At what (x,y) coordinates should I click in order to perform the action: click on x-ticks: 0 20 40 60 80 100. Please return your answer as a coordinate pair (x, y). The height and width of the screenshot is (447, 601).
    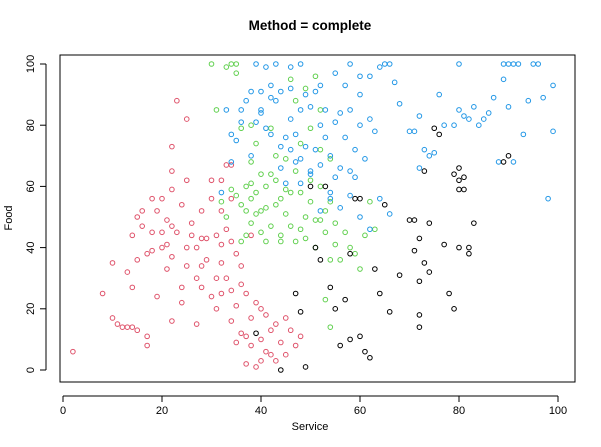
    Looking at the image, I should click on (313, 406).